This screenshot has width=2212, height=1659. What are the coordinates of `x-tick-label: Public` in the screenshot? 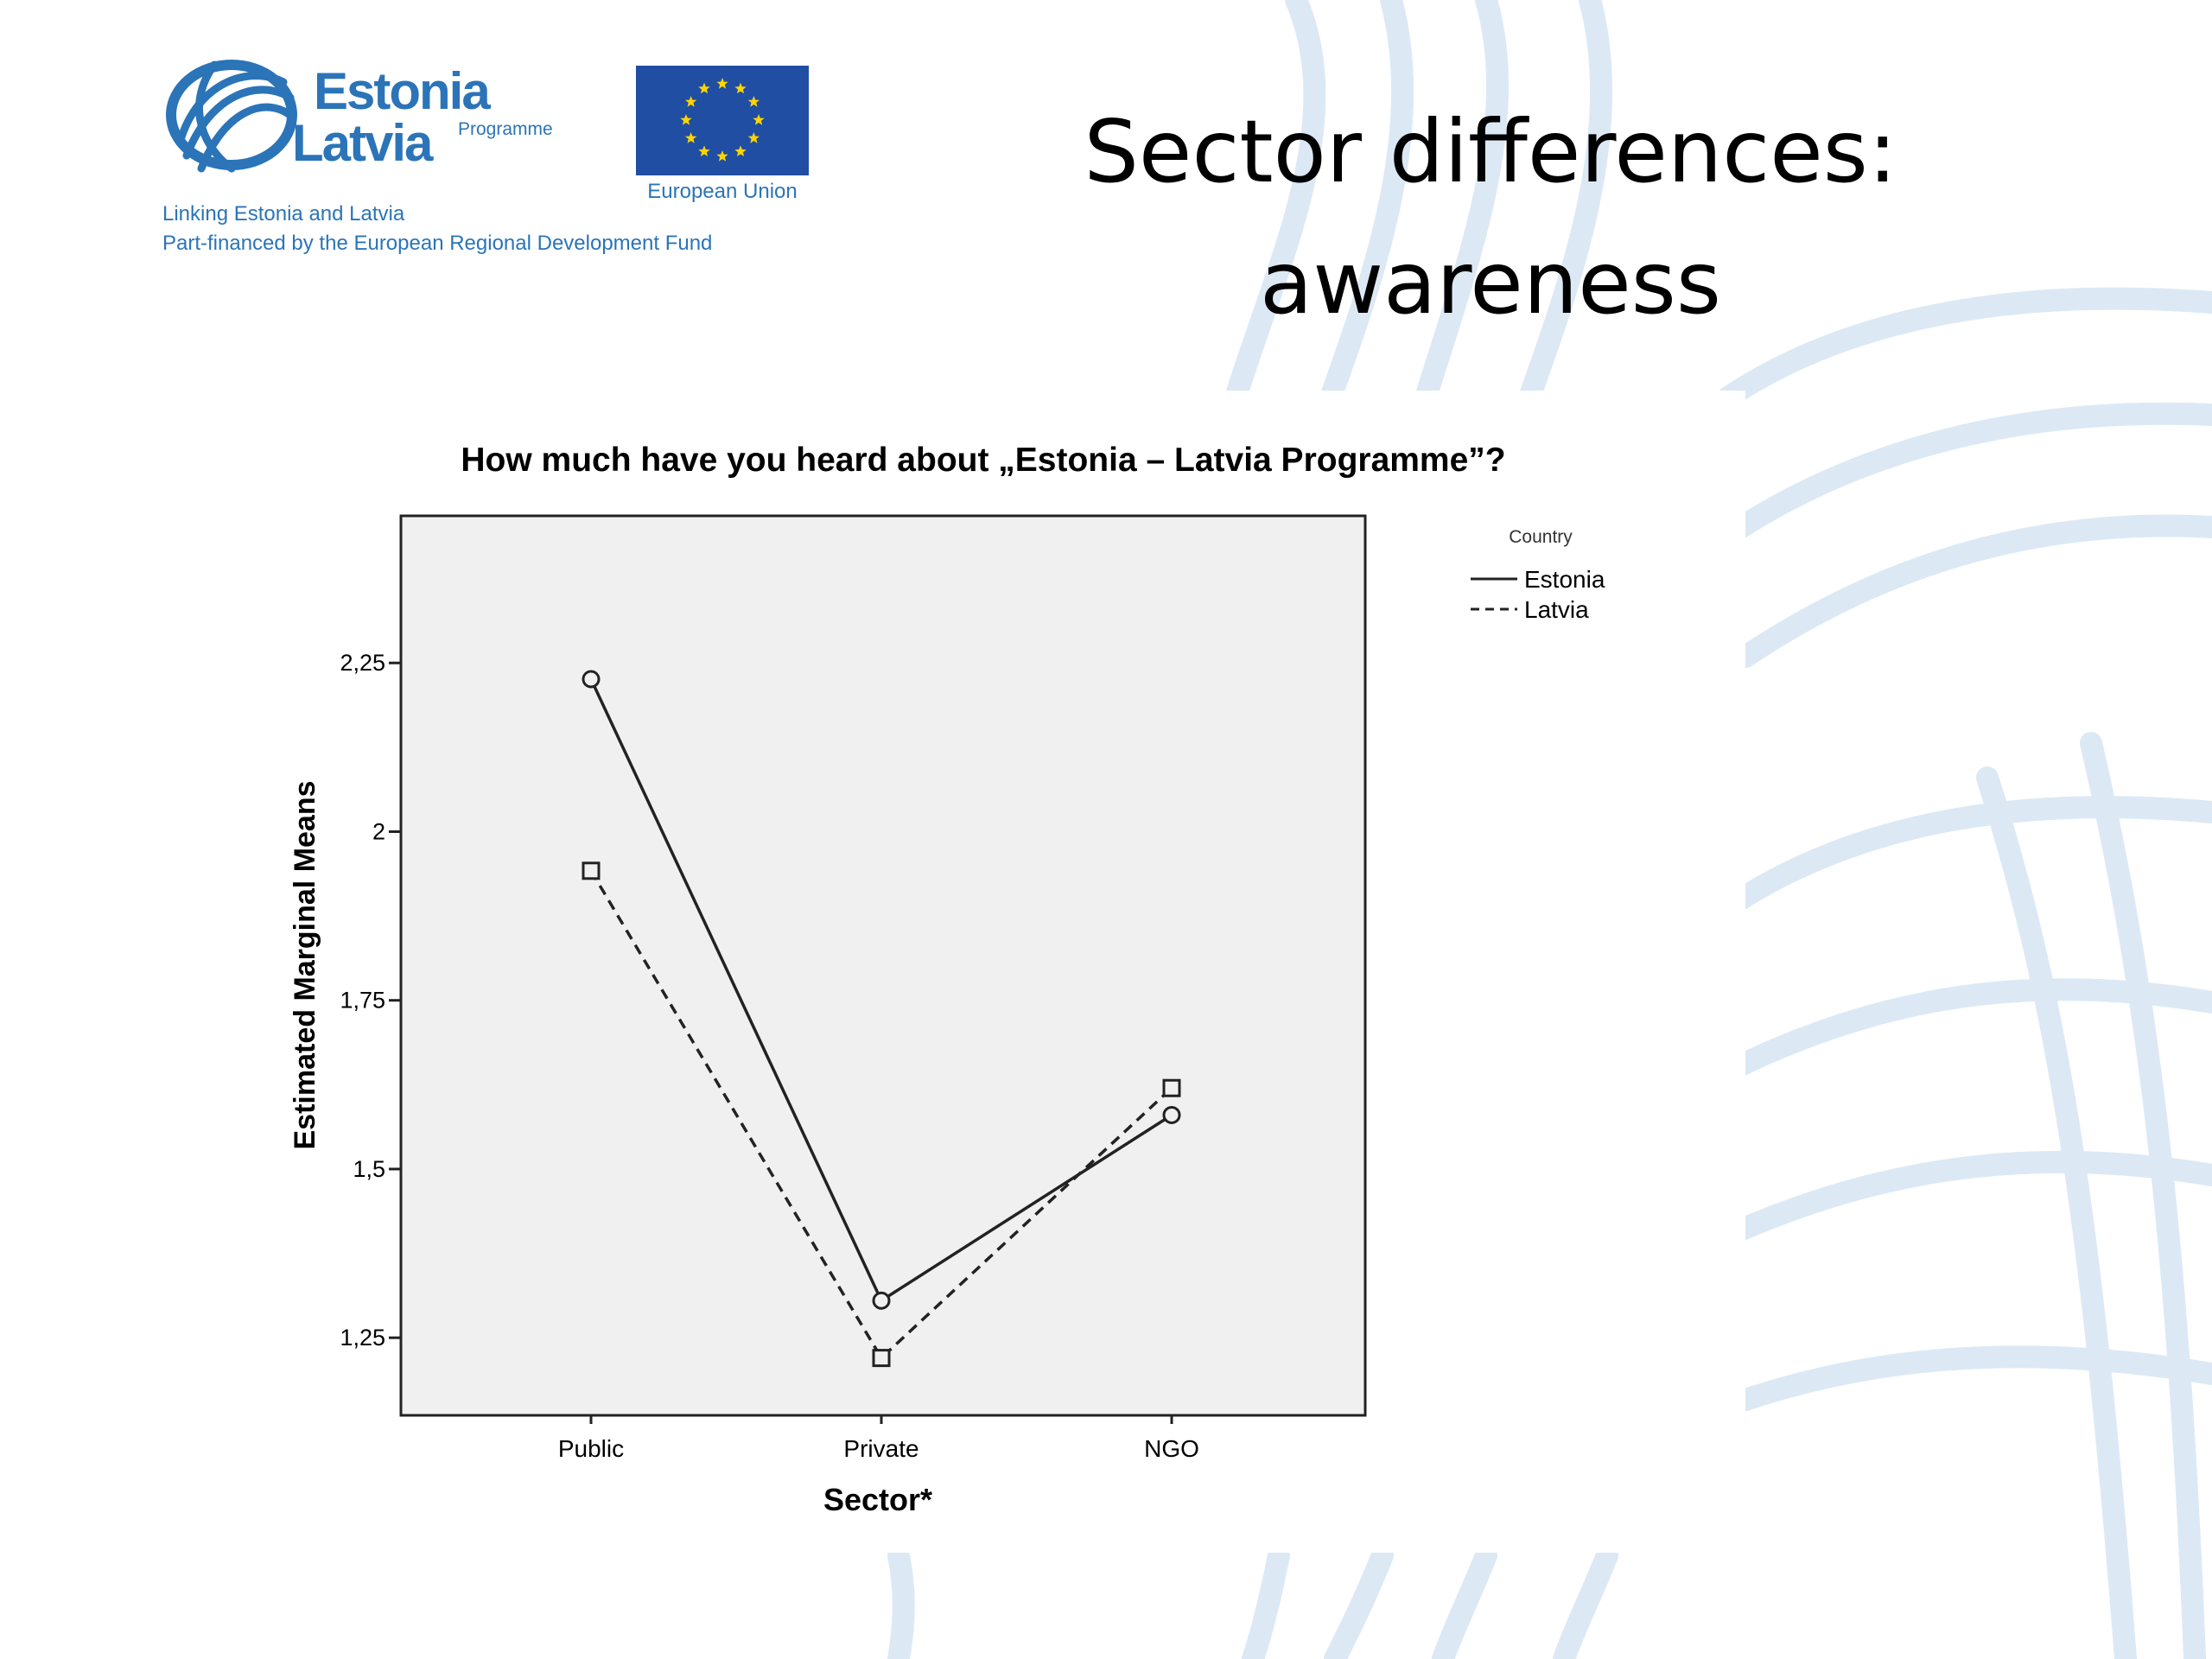 It's located at (591, 1448).